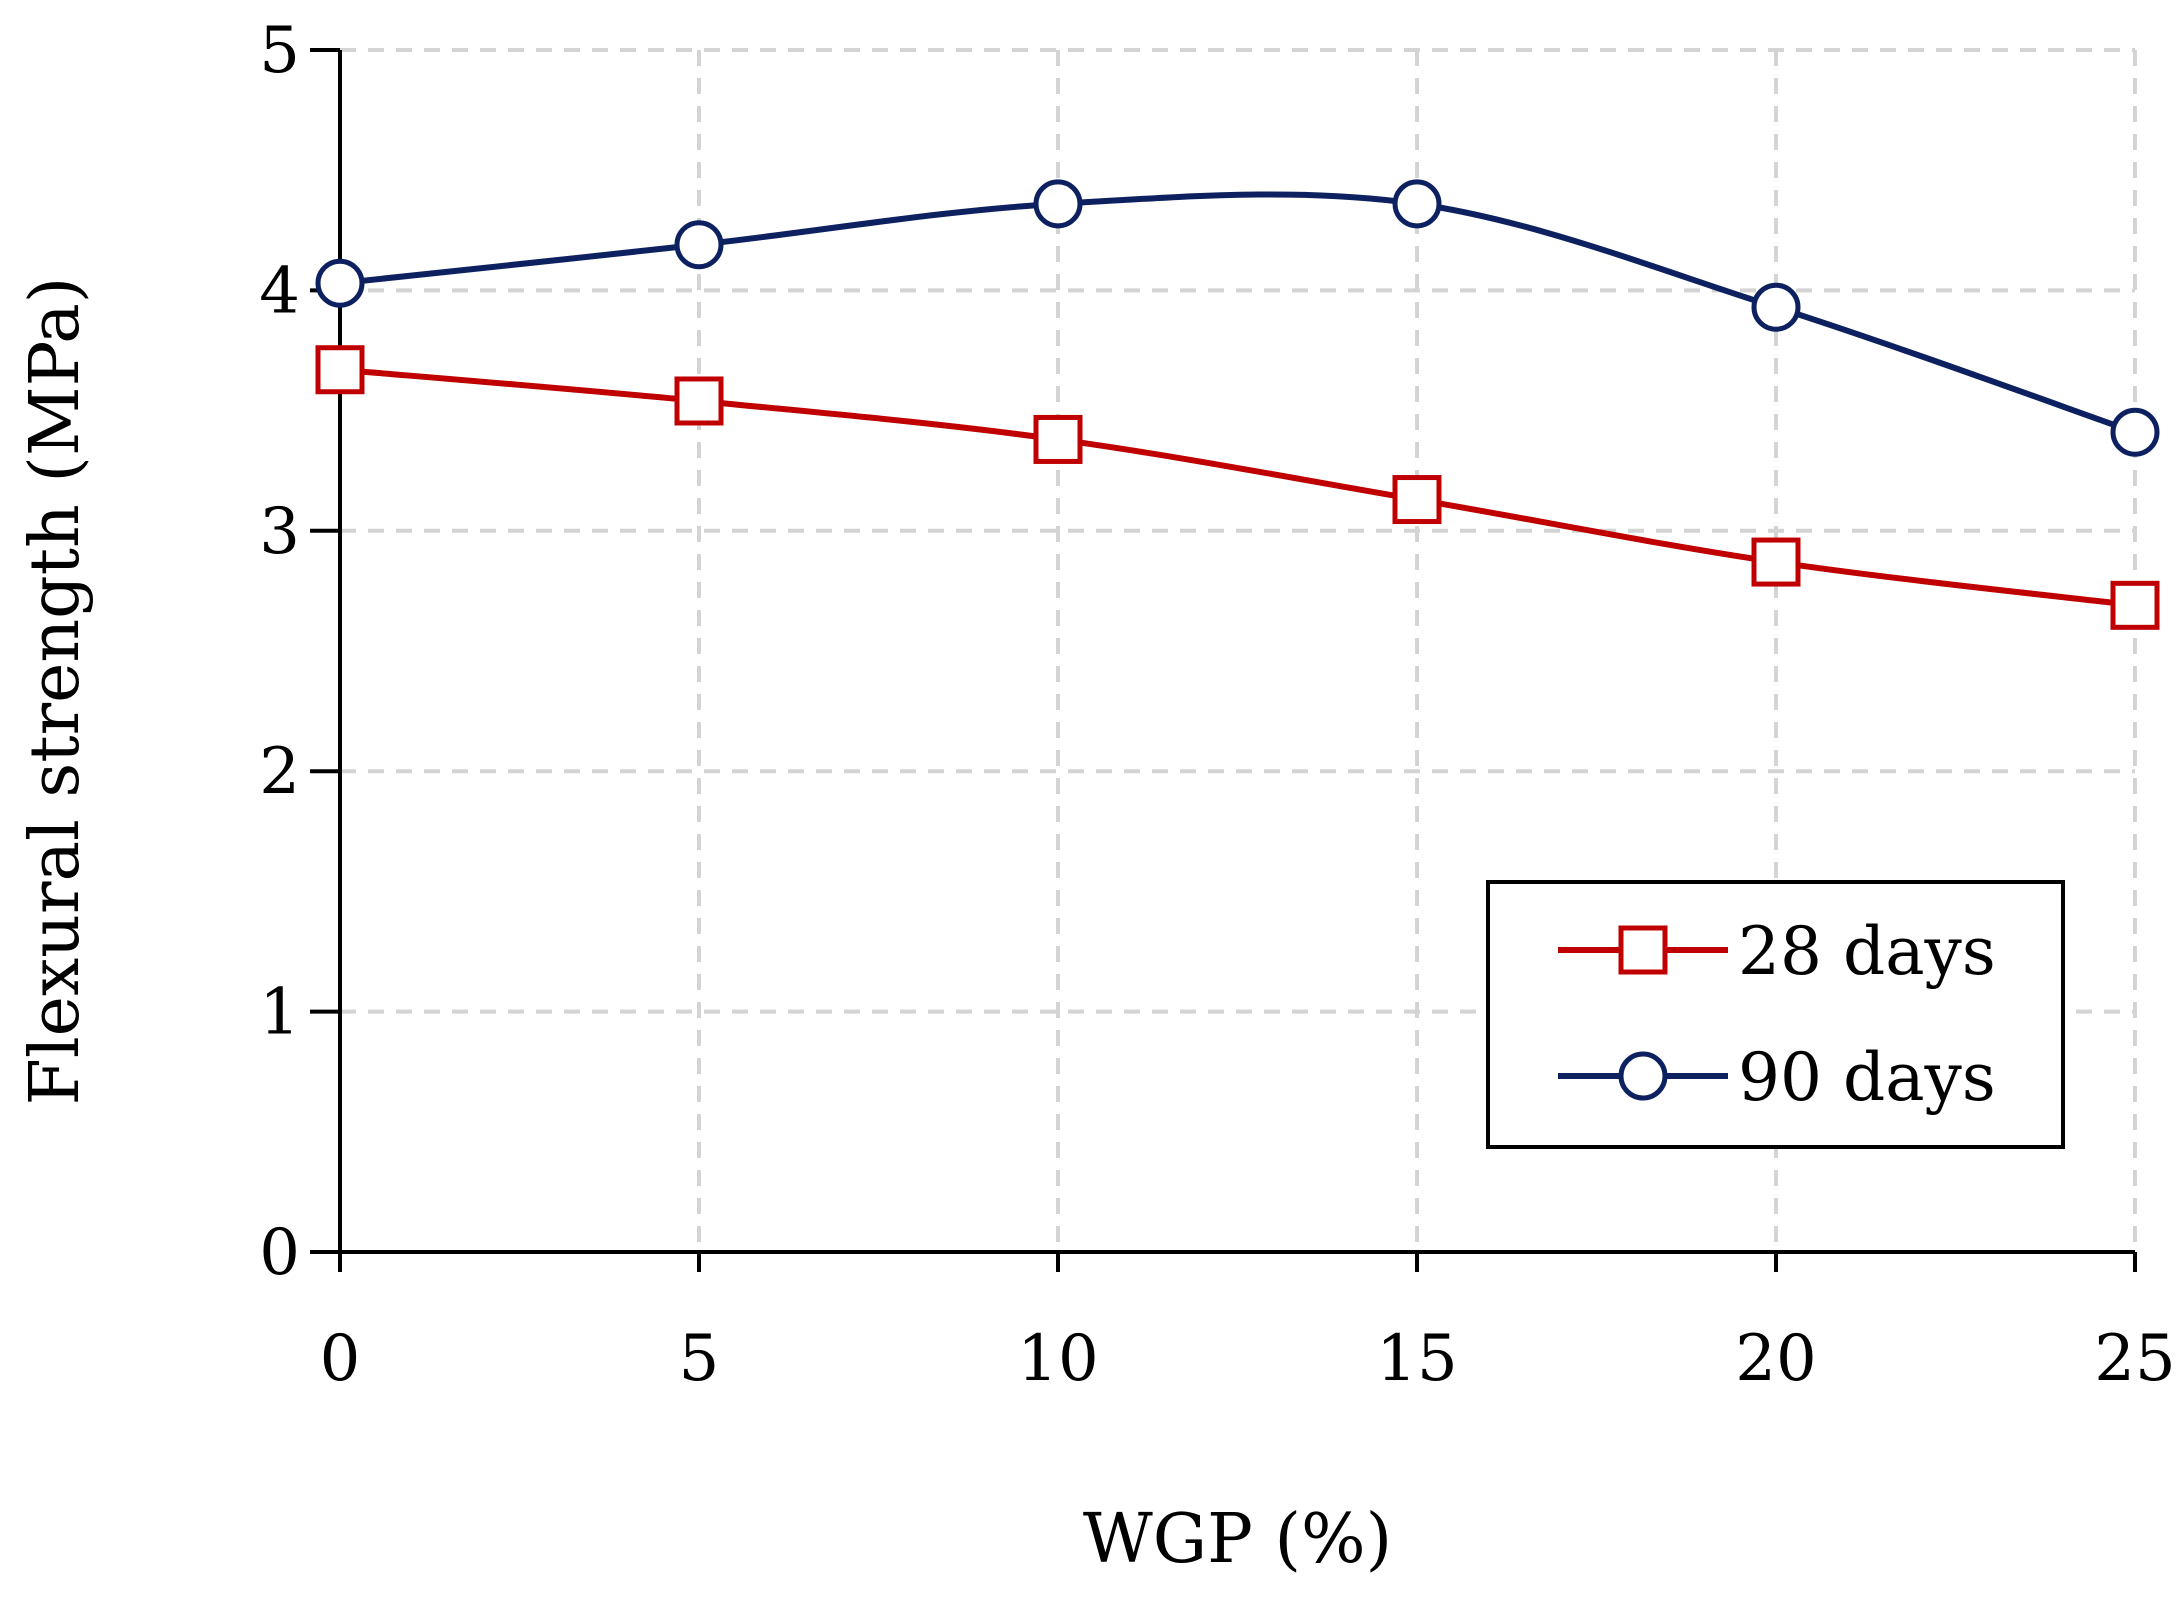 Image resolution: width=2184 pixels, height=1598 pixels. What do you see at coordinates (279, 291) in the screenshot?
I see `y-tick-label-4: 4` at bounding box center [279, 291].